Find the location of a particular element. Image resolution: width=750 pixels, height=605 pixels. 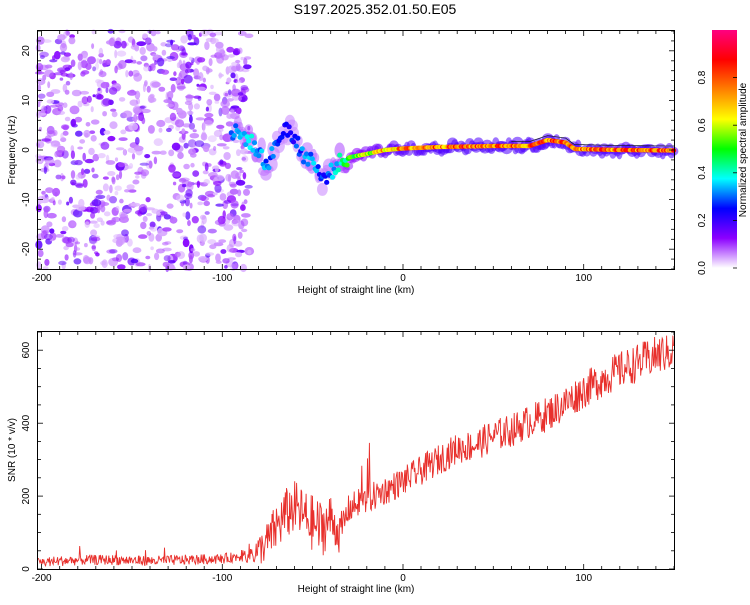

spectrogram-signal is located at coordinates (453, 155).